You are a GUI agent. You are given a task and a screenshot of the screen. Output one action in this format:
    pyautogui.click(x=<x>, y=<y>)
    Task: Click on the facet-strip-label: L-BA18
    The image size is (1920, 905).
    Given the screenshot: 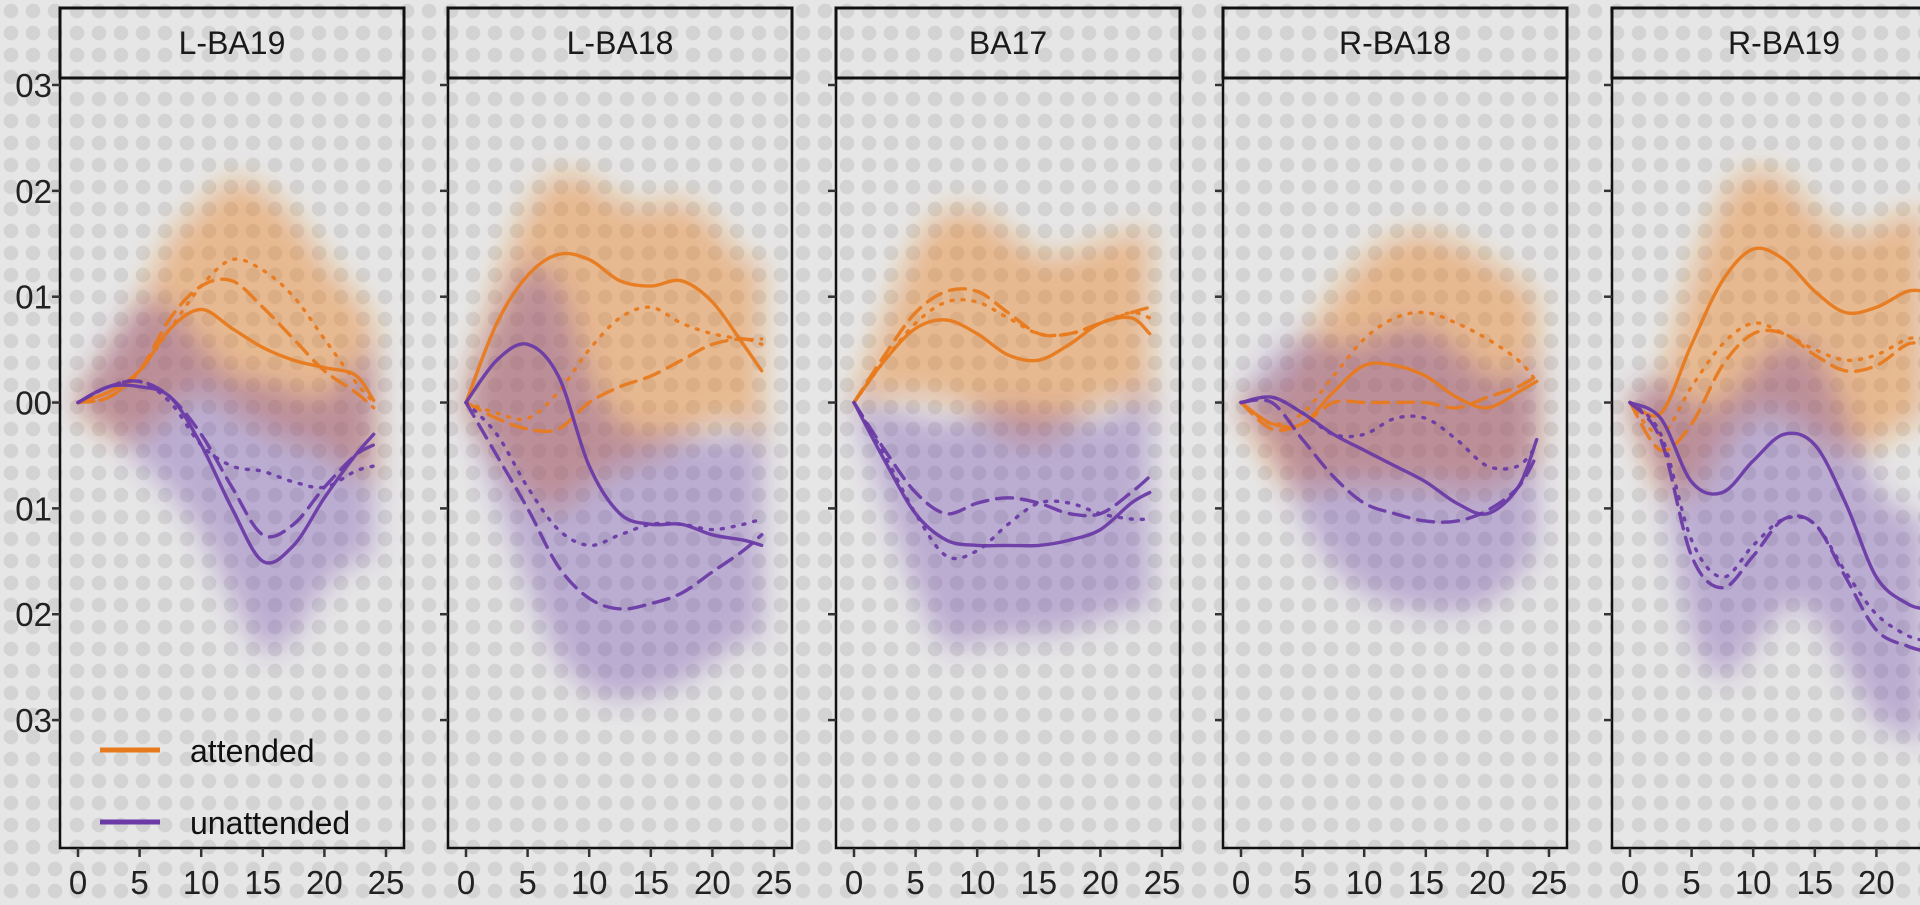 What is the action you would take?
    pyautogui.click(x=620, y=43)
    